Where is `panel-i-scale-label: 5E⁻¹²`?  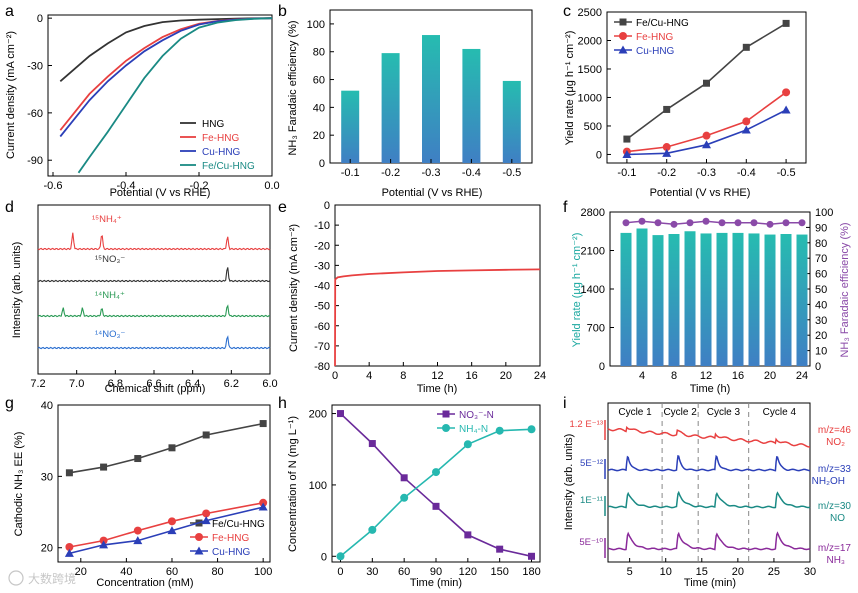 panel-i-scale-label: 5E⁻¹² is located at coordinates (591, 463).